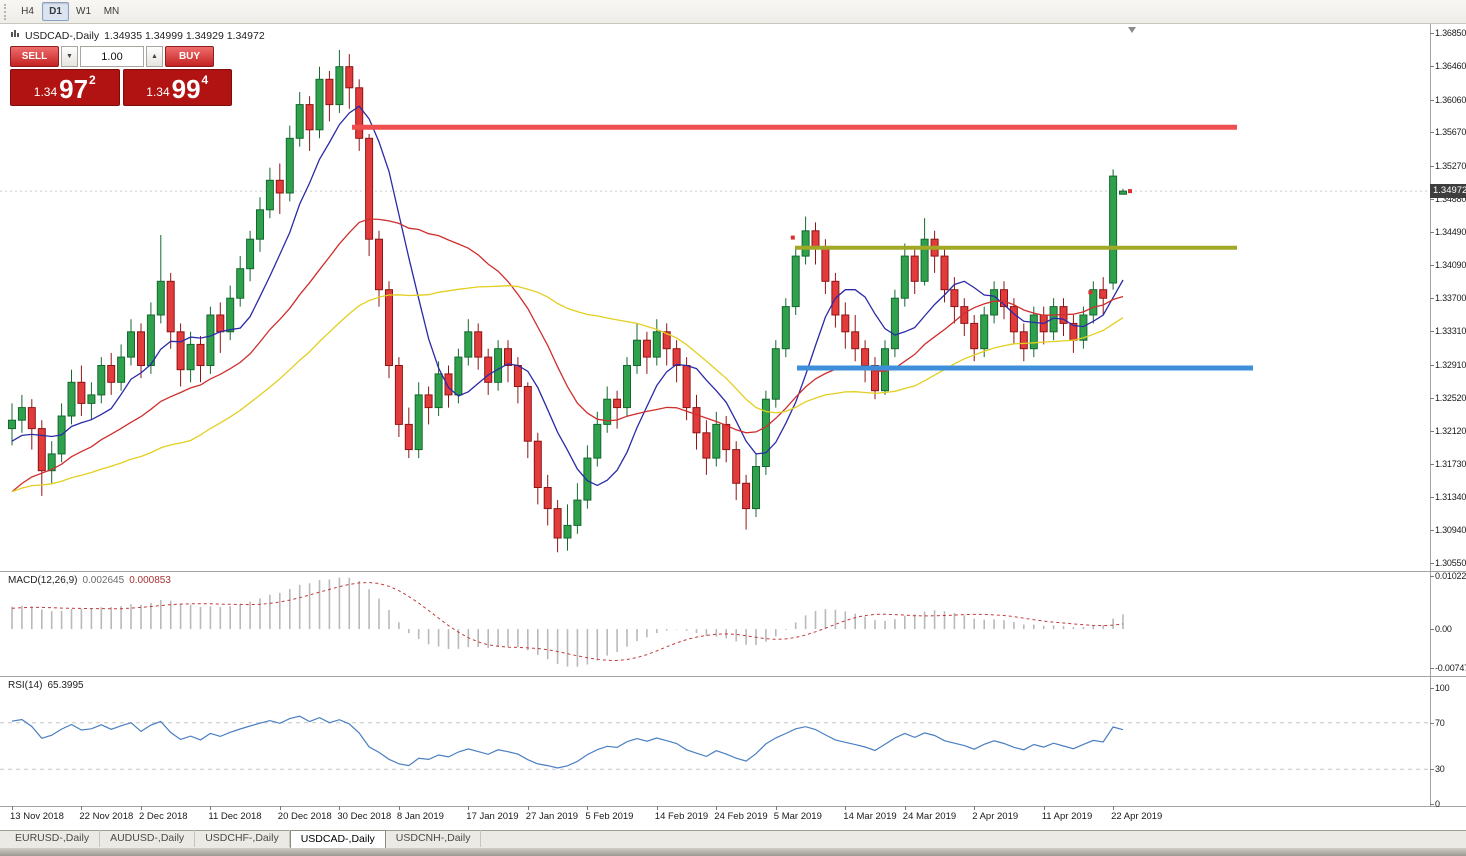  What do you see at coordinates (46, 685) in the screenshot?
I see `rsi-label: RSI(14) 65.3995` at bounding box center [46, 685].